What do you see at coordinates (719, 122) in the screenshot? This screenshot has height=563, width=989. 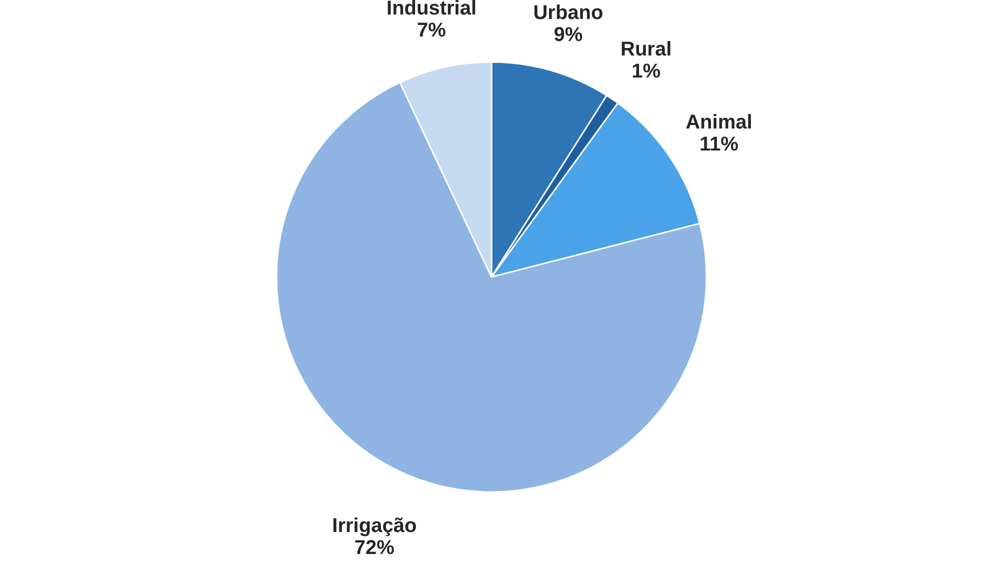 I see `slice-label: Animal` at bounding box center [719, 122].